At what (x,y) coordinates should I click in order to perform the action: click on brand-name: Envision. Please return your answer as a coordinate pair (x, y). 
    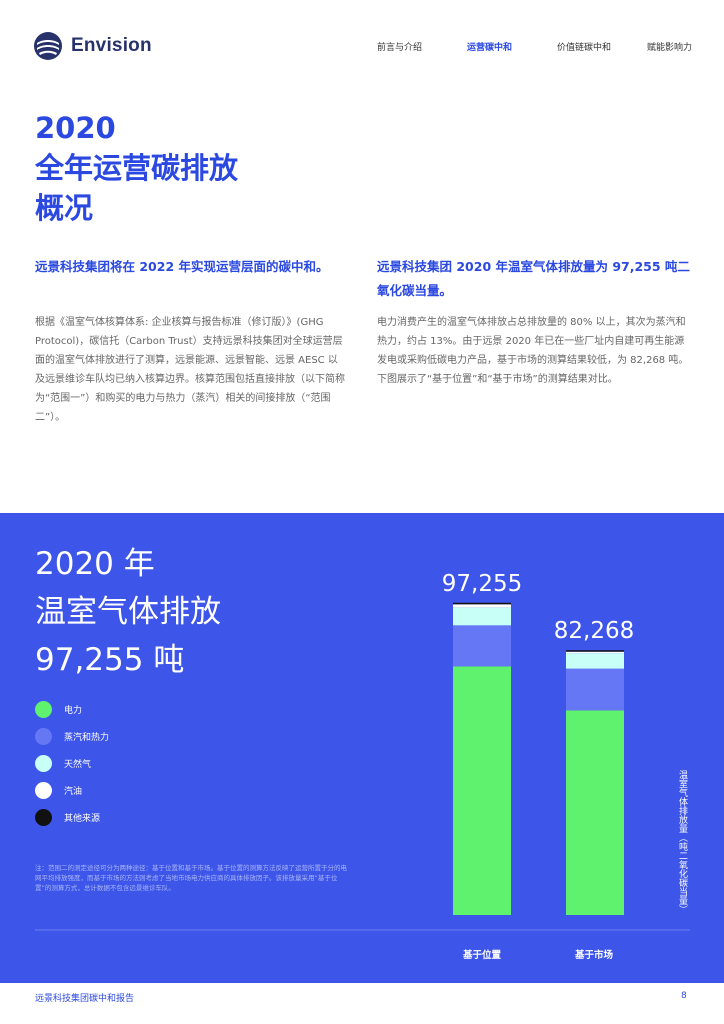
    Looking at the image, I should click on (111, 45).